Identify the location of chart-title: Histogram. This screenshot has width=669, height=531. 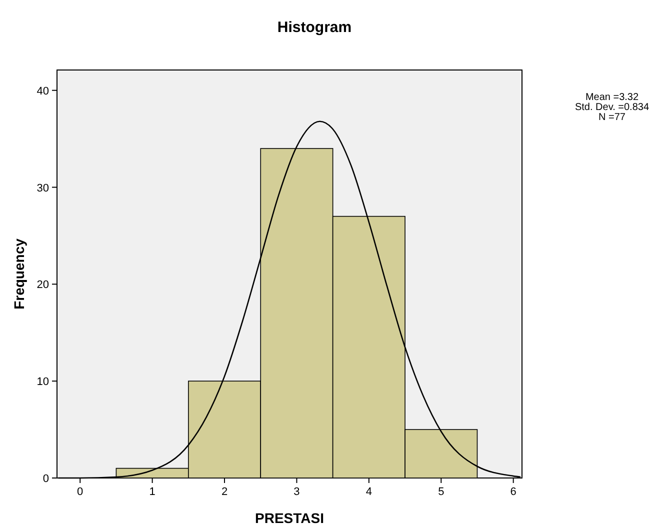
(314, 27).